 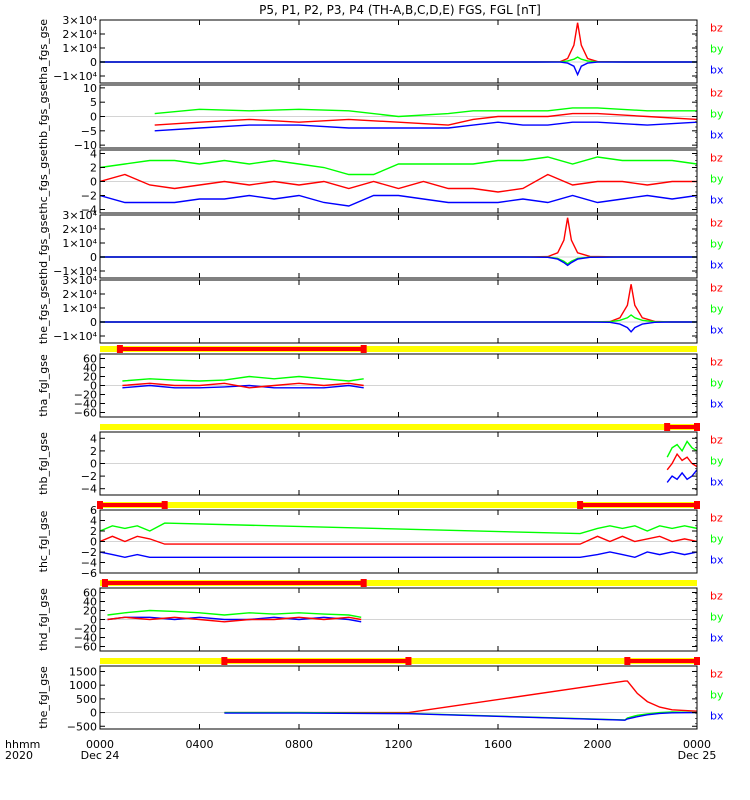 What do you see at coordinates (93, 531) in the screenshot?
I see `y-tick-label-thc_fgl: 2` at bounding box center [93, 531].